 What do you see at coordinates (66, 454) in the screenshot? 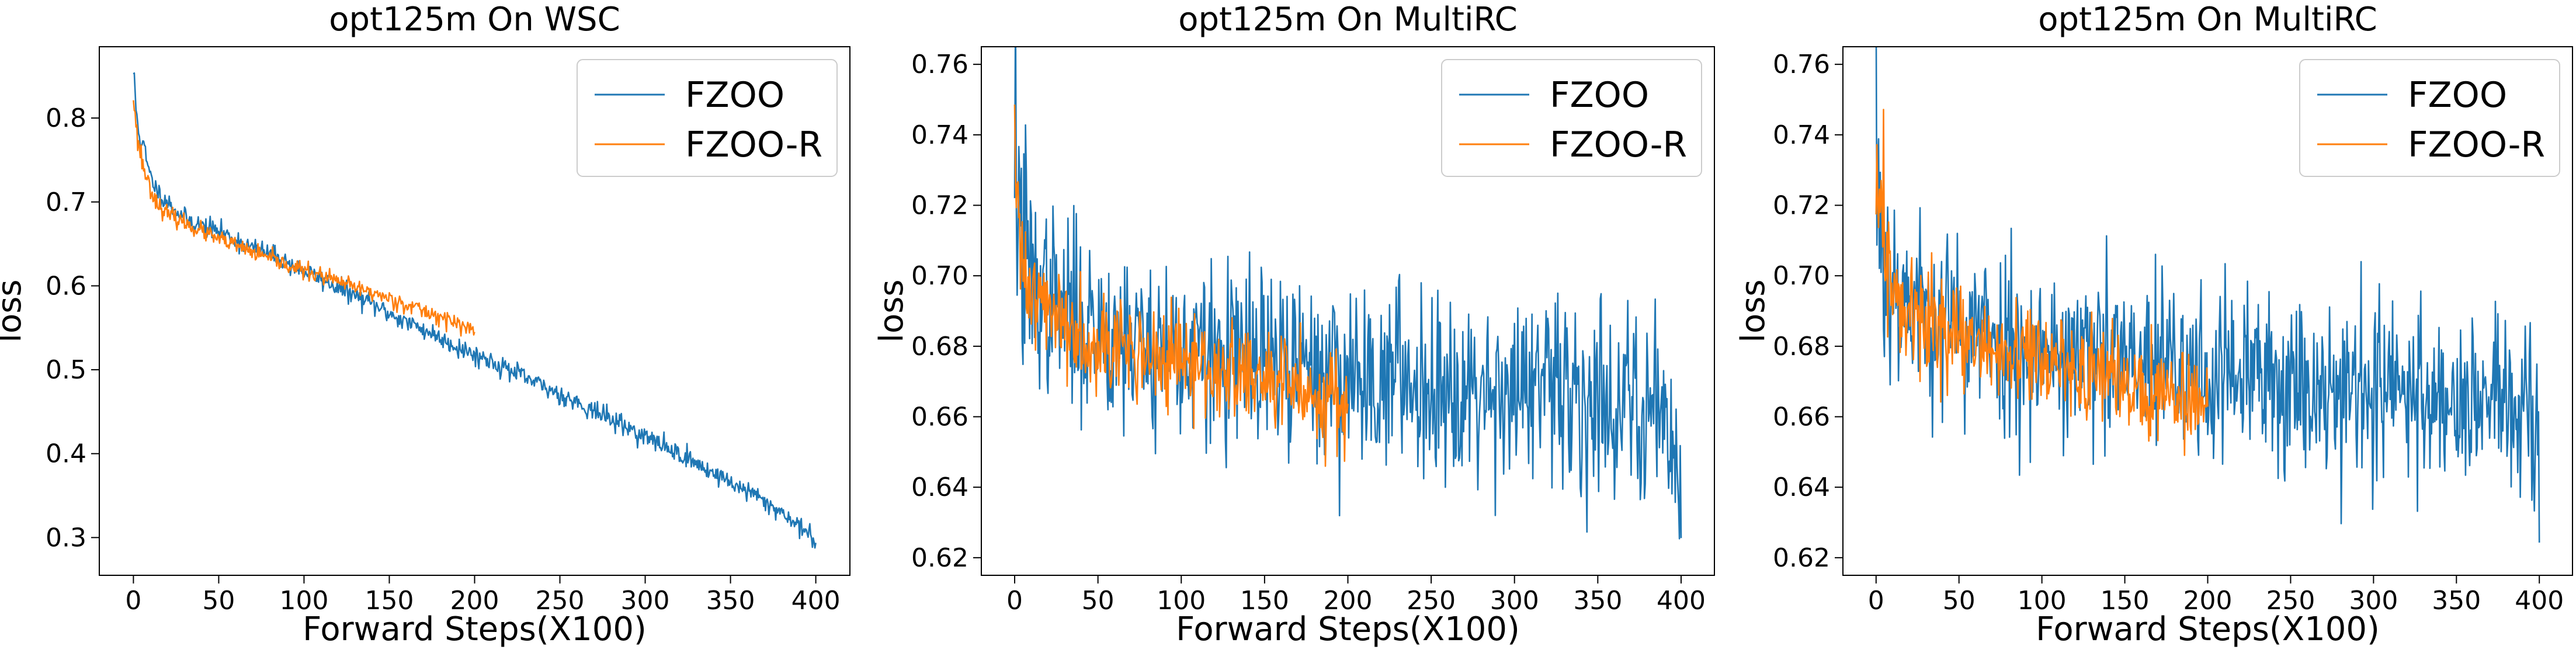
I see `y-tick-label: 0.4` at bounding box center [66, 454].